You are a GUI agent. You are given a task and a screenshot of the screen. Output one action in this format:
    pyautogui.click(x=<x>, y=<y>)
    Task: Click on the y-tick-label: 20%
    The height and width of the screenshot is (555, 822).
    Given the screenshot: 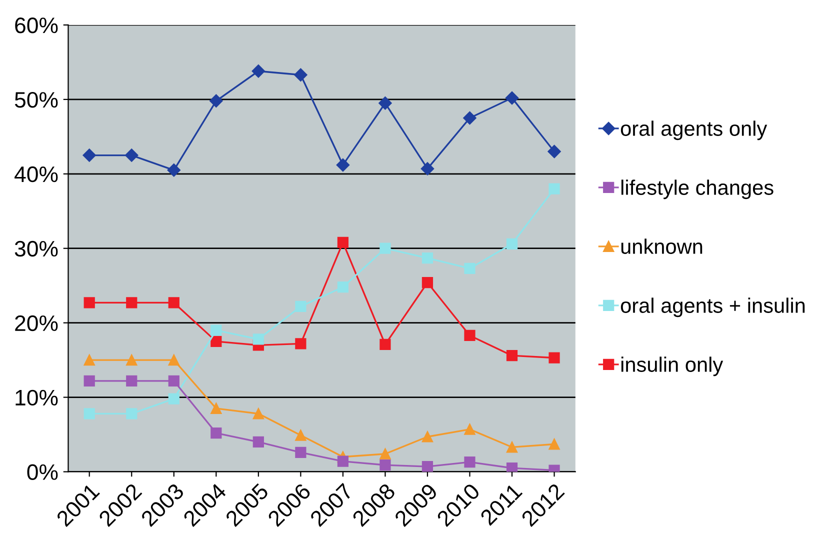 What is the action you would take?
    pyautogui.click(x=36, y=323)
    